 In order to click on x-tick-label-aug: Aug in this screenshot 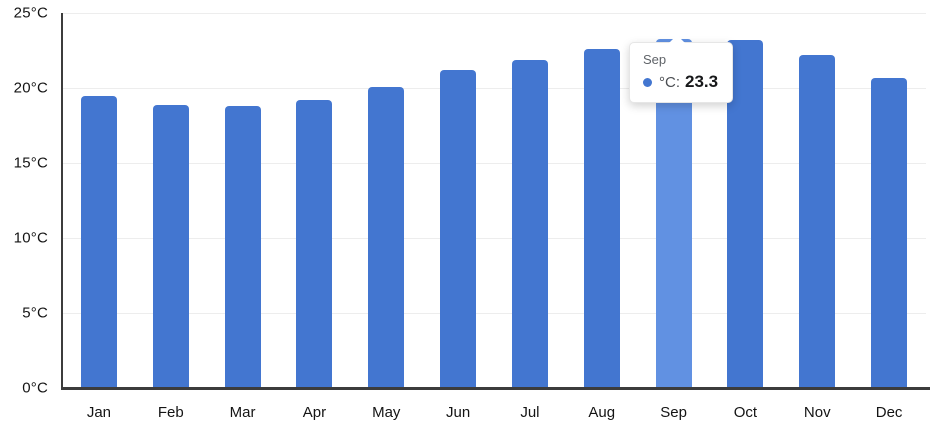, I will do `click(602, 412)`.